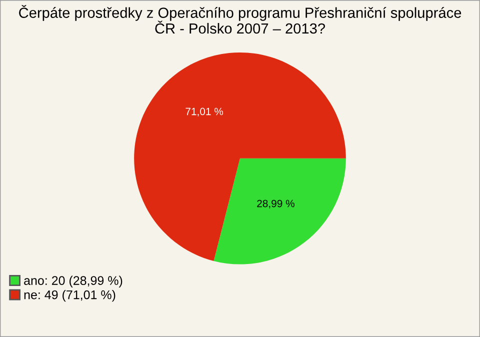 This screenshot has height=337, width=480. Describe the element at coordinates (70, 296) in the screenshot. I see `legend-label: ne: 49 (71,01 %)` at that location.